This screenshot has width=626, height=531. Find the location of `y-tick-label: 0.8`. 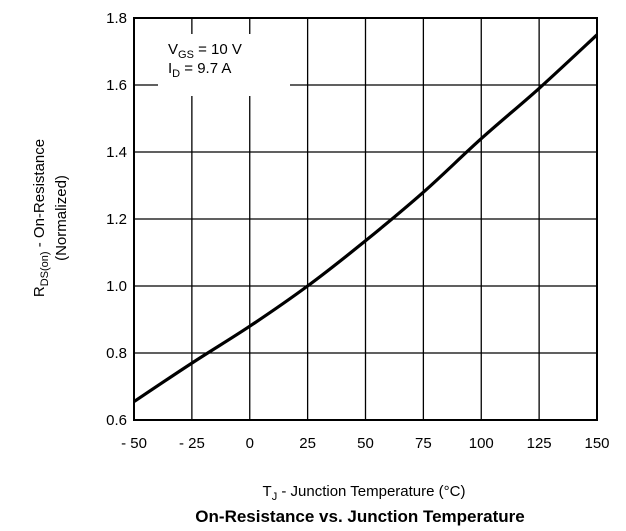

y-tick-label: 0.8 is located at coordinates (116, 353).